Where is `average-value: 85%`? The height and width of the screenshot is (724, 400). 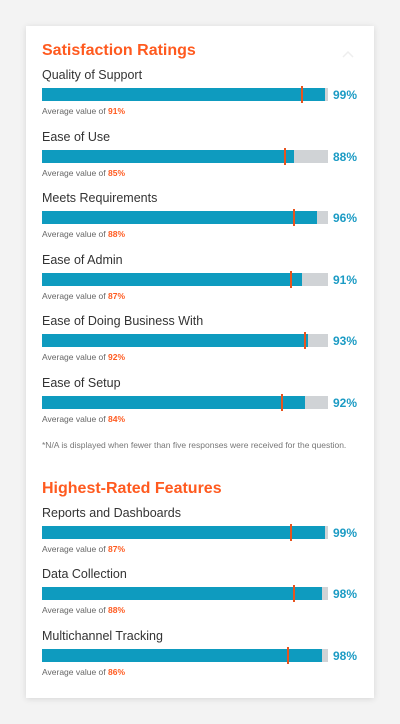 average-value: 85% is located at coordinates (117, 172).